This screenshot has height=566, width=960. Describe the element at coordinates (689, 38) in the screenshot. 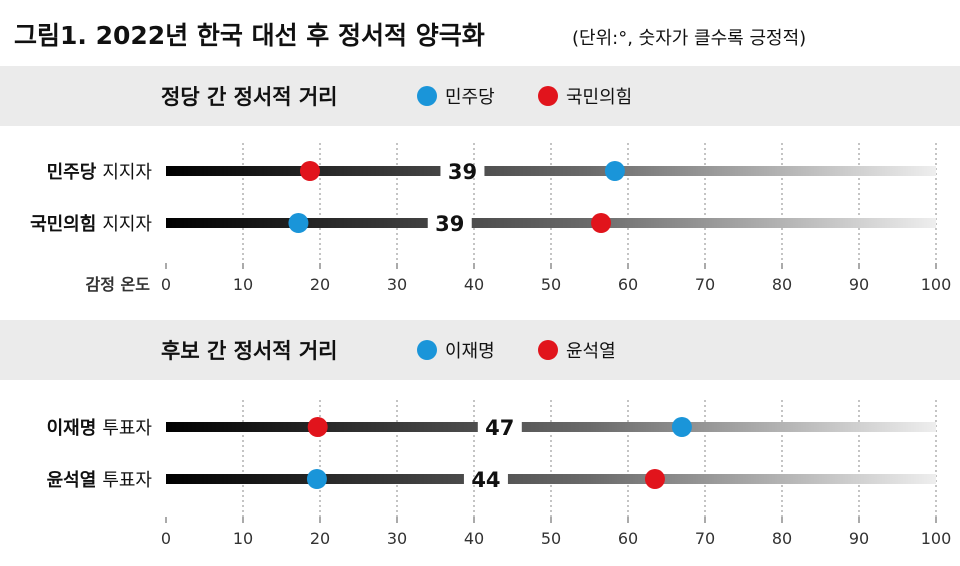

I see `chart-unit-note: (단위:°, 숫자가 클수록 긍정적)` at that location.